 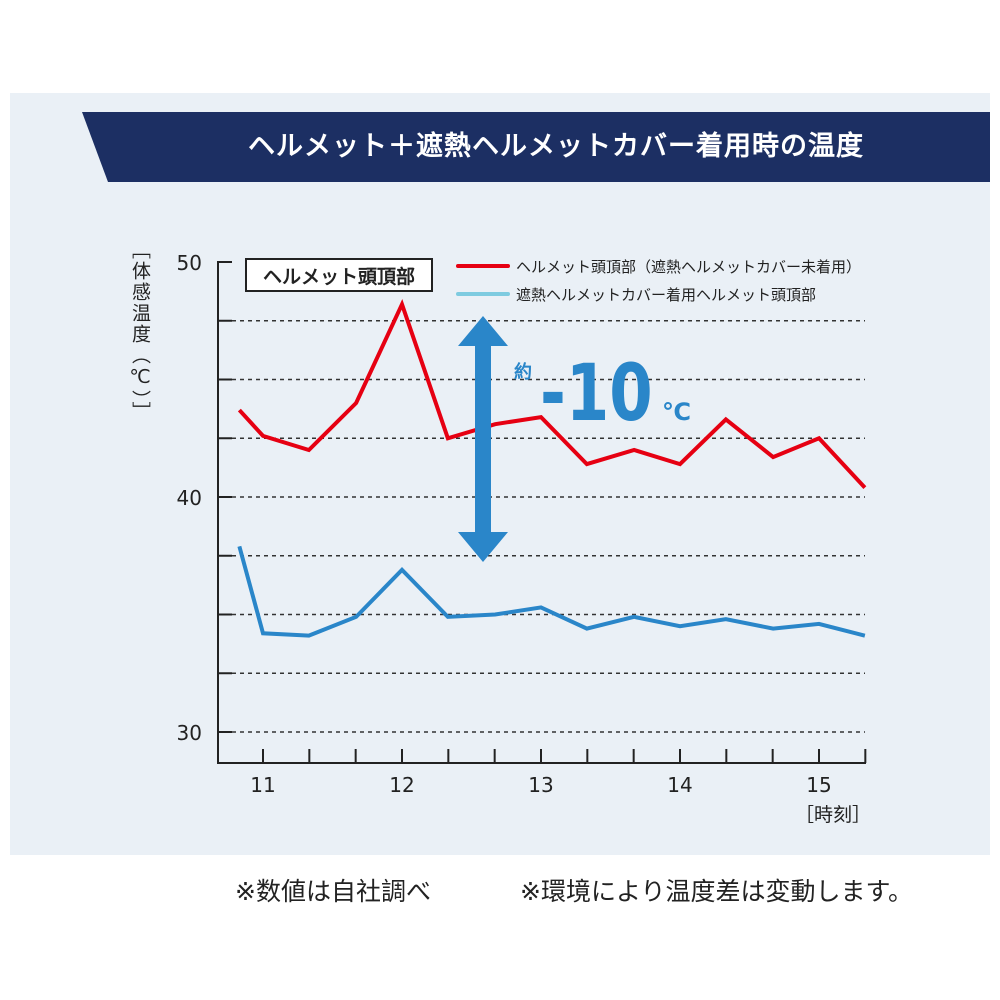 I want to click on title-banner: ヘルメット＋遮熱ヘルメットカバー着用時の温度, so click(x=536, y=147).